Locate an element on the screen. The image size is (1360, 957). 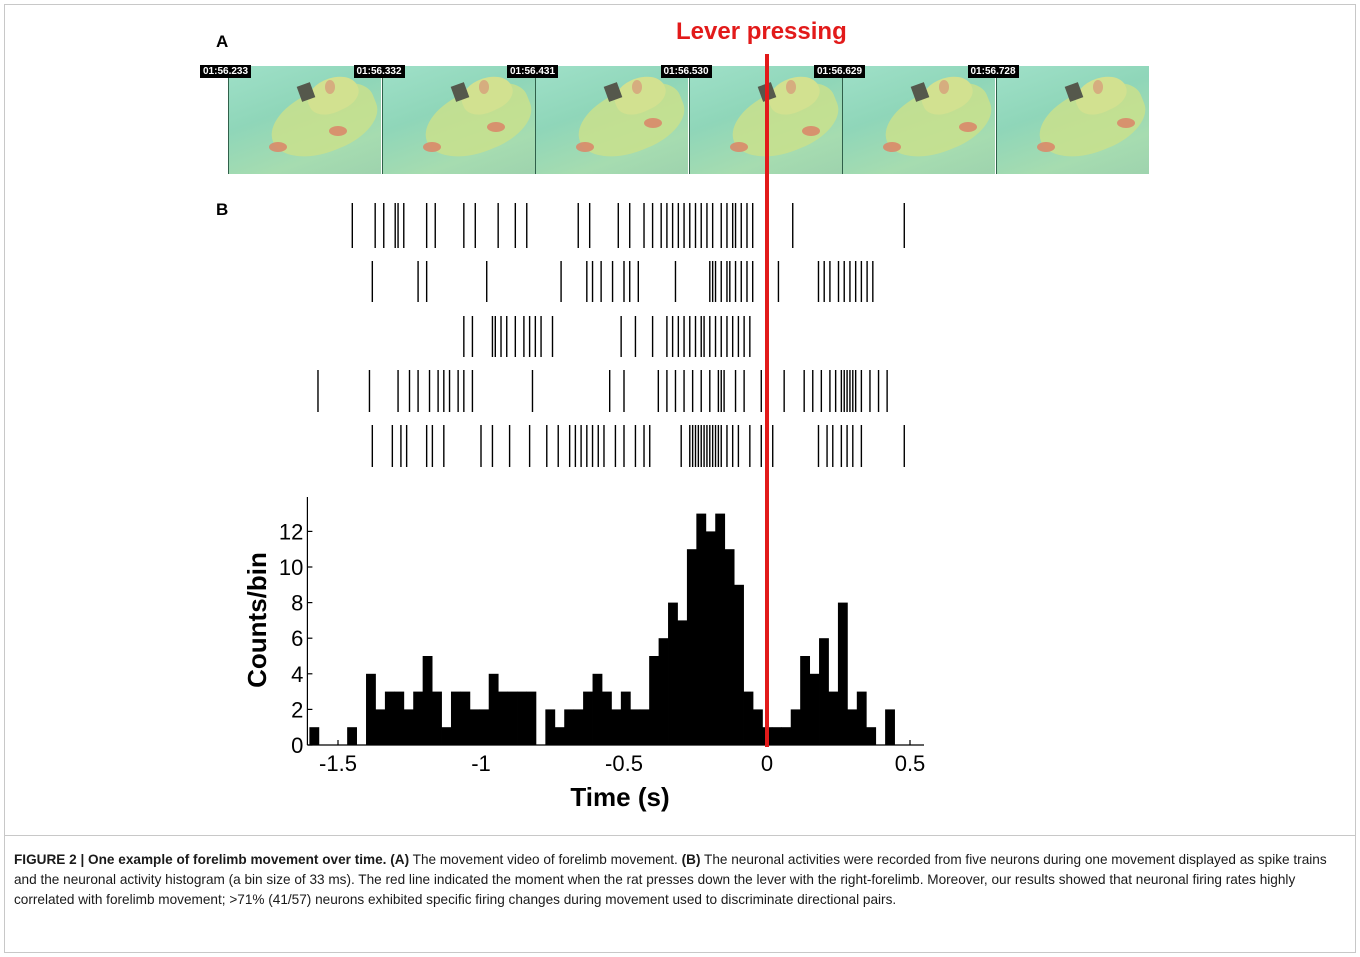
caption-b-label: (B) is located at coordinates (691, 859).